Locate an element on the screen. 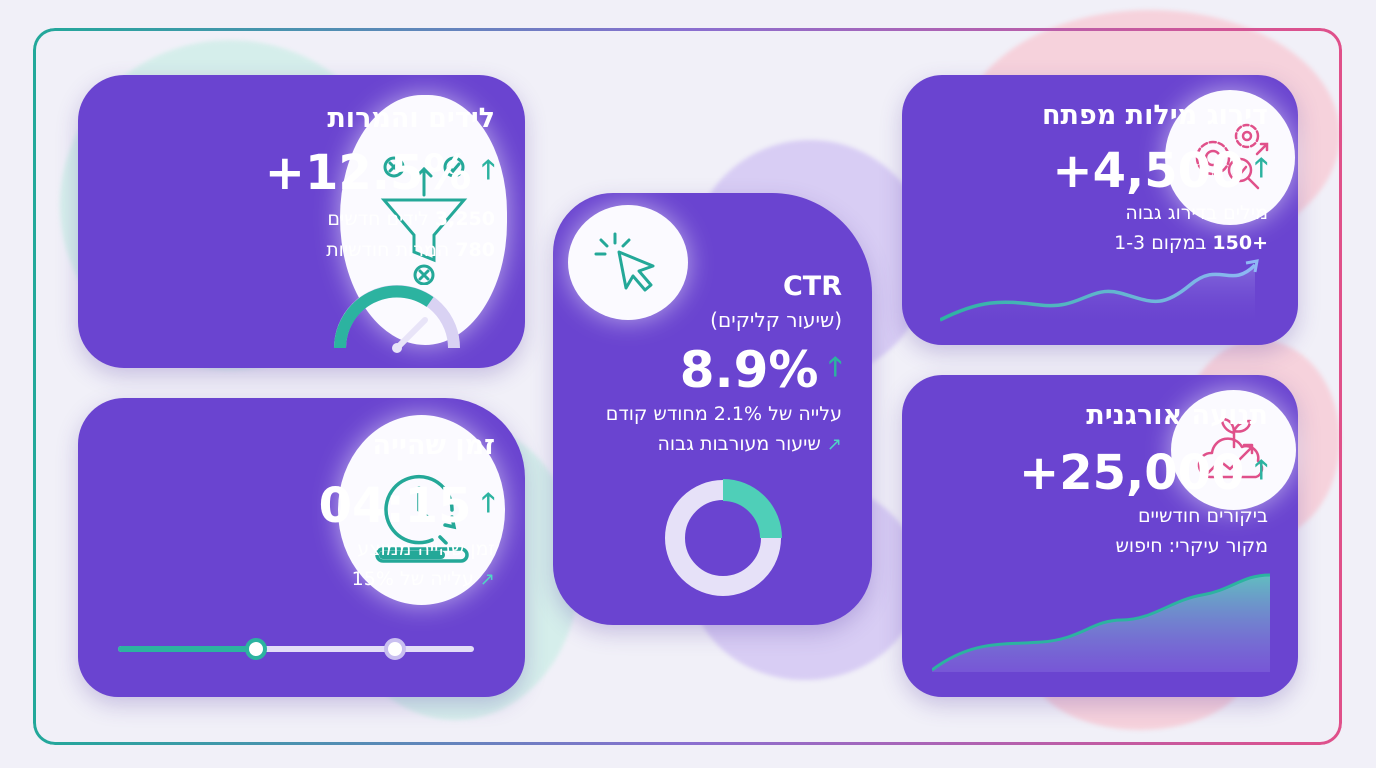 Image resolution: width=1376 pixels, height=768 pixels. ctr-engagement: שיעור מעורבות גבוה is located at coordinates (739, 444).